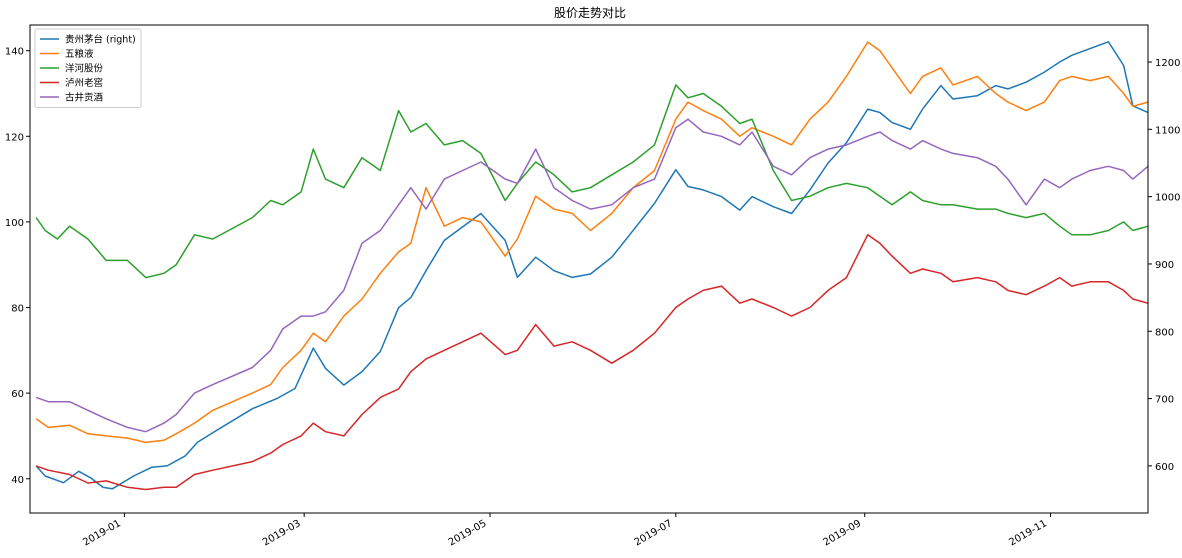 Image resolution: width=1182 pixels, height=558 pixels. I want to click on left-y-tick-label: 140, so click(14, 52).